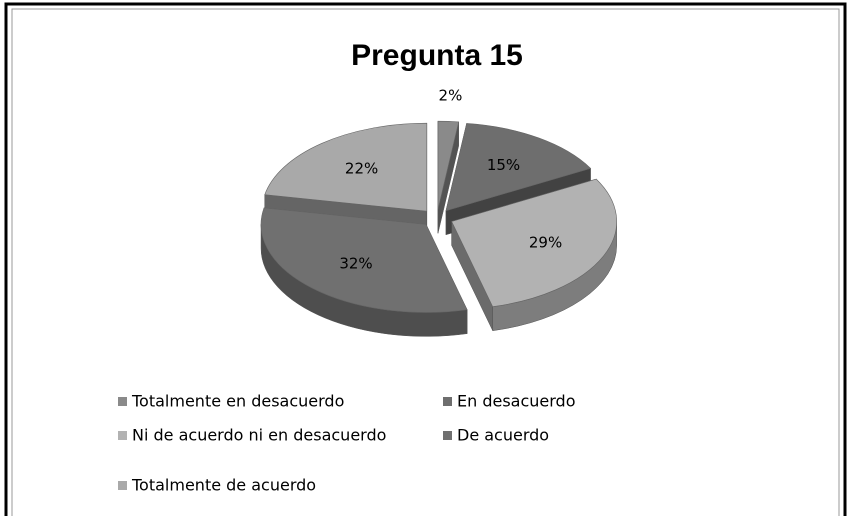  Describe the element at coordinates (361, 169) in the screenshot. I see `data-label: 22%` at that location.